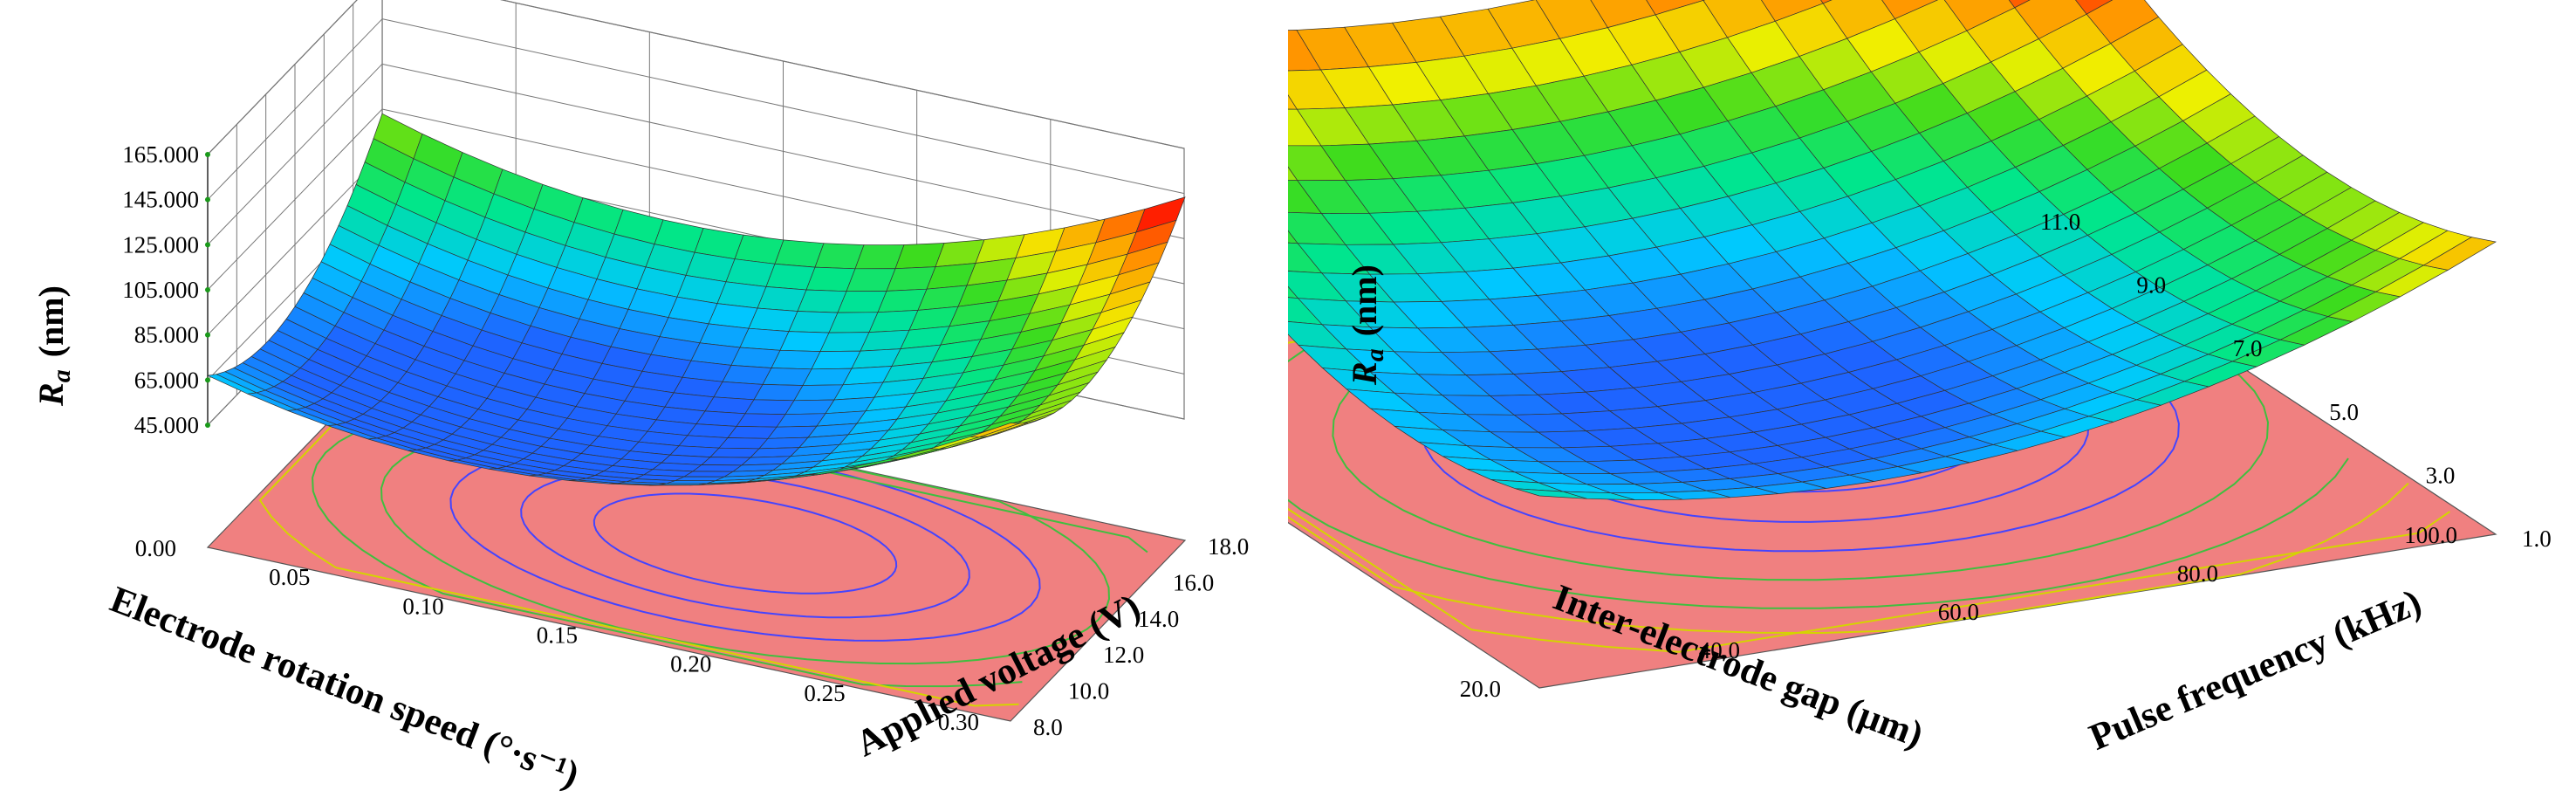  Describe the element at coordinates (161, 200) in the screenshot. I see `z-tick-label: 145.000` at that location.